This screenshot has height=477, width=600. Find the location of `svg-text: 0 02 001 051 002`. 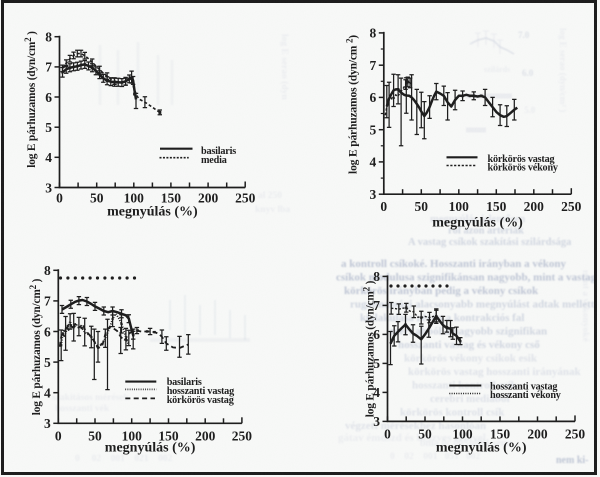

svg-text: 0 02 001 051 002 is located at coordinates (435, 457).